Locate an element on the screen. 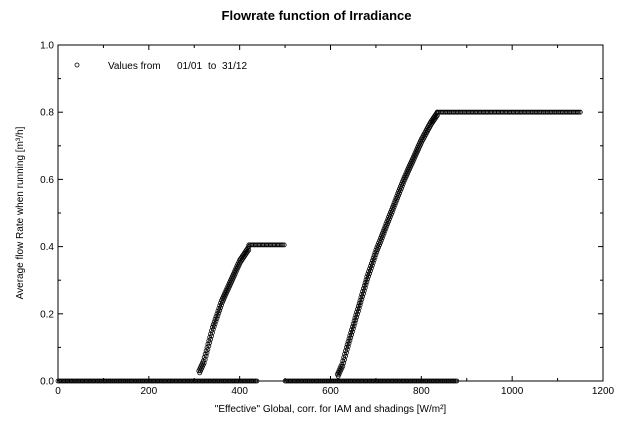  y-tick-label: 0.4 is located at coordinates (47, 247).